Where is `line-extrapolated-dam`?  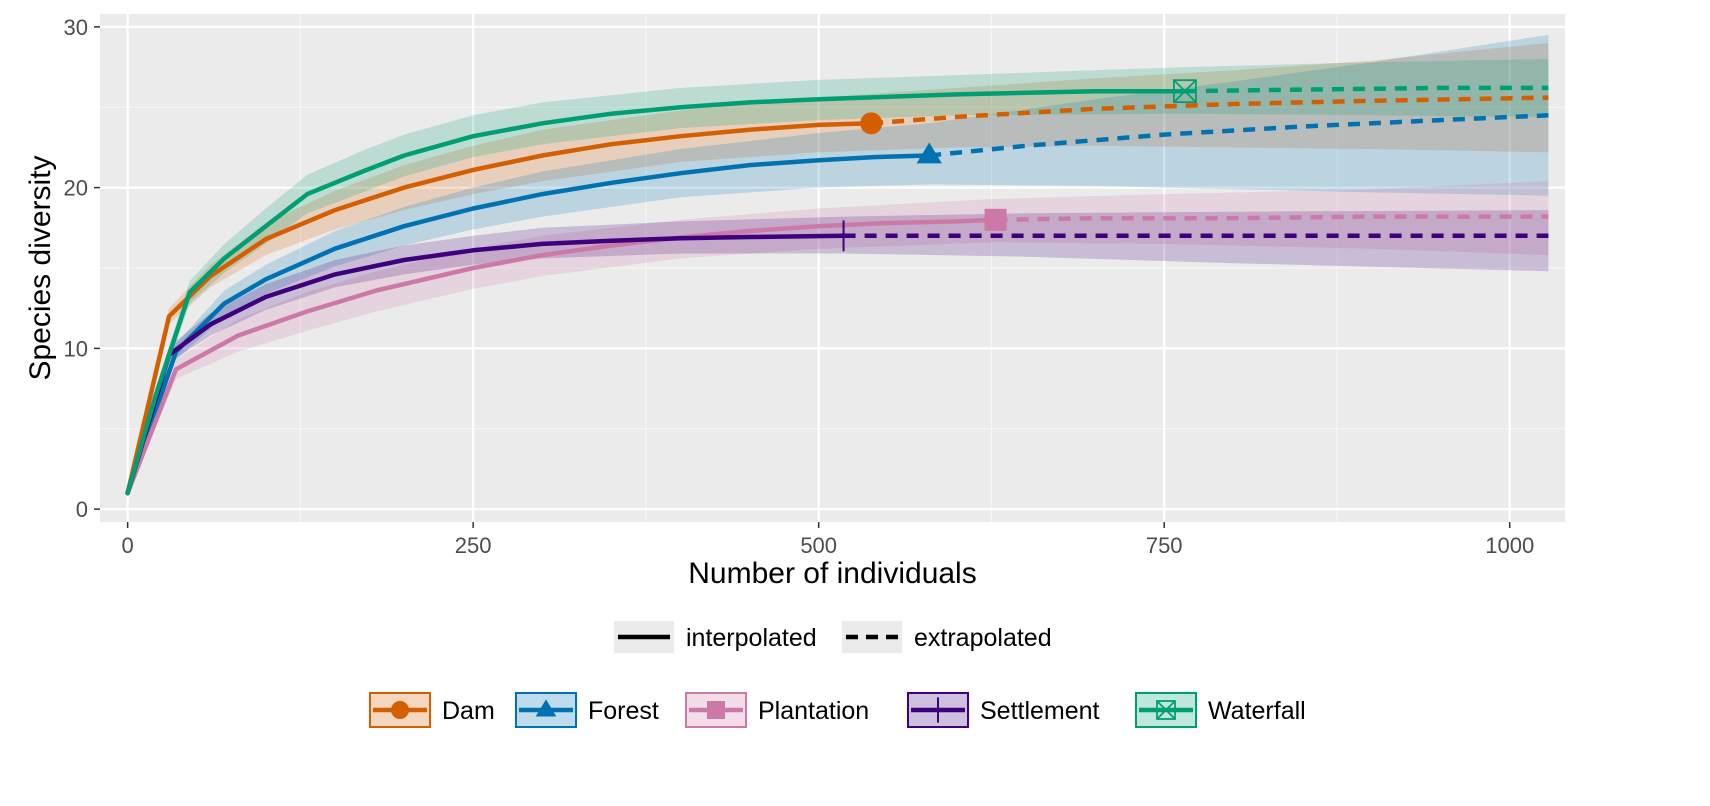 line-extrapolated-dam is located at coordinates (1210, 110).